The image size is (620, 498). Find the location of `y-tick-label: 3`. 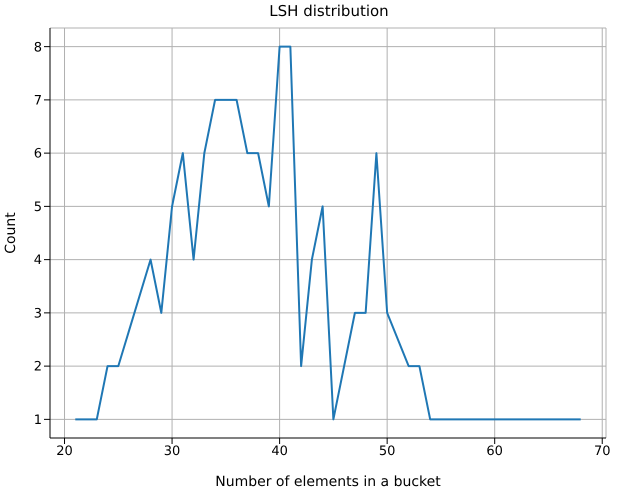

y-tick-label: 3 is located at coordinates (38, 314).